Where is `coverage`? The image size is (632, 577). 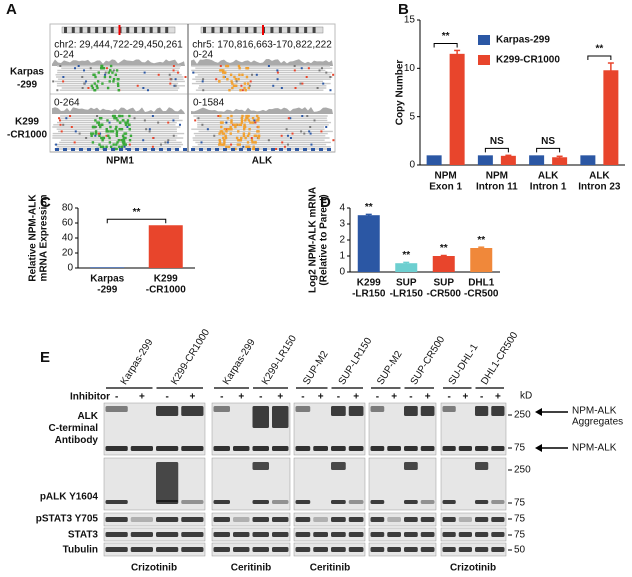 coverage is located at coordinates (118, 62).